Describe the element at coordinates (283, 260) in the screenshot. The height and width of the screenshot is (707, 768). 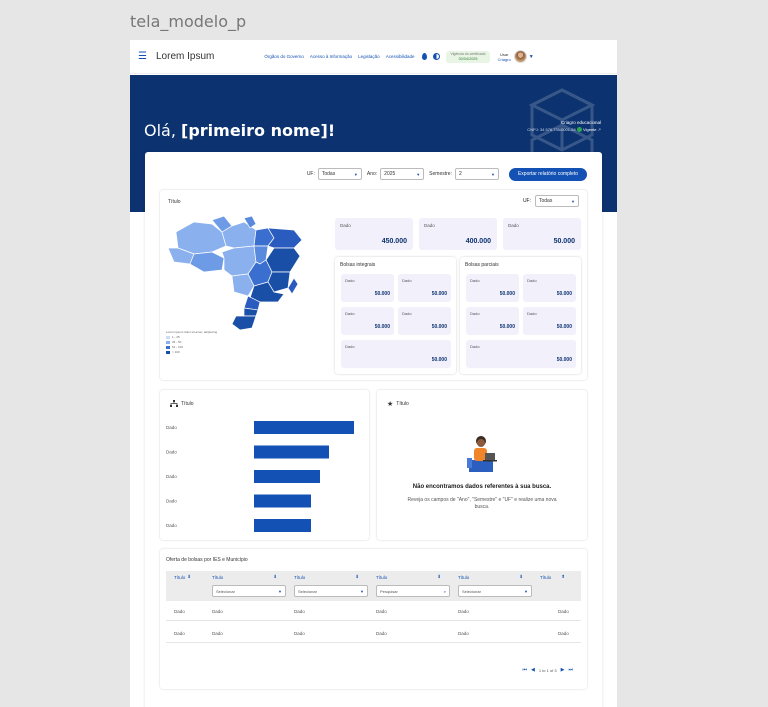
I see `map-region-ba` at that location.